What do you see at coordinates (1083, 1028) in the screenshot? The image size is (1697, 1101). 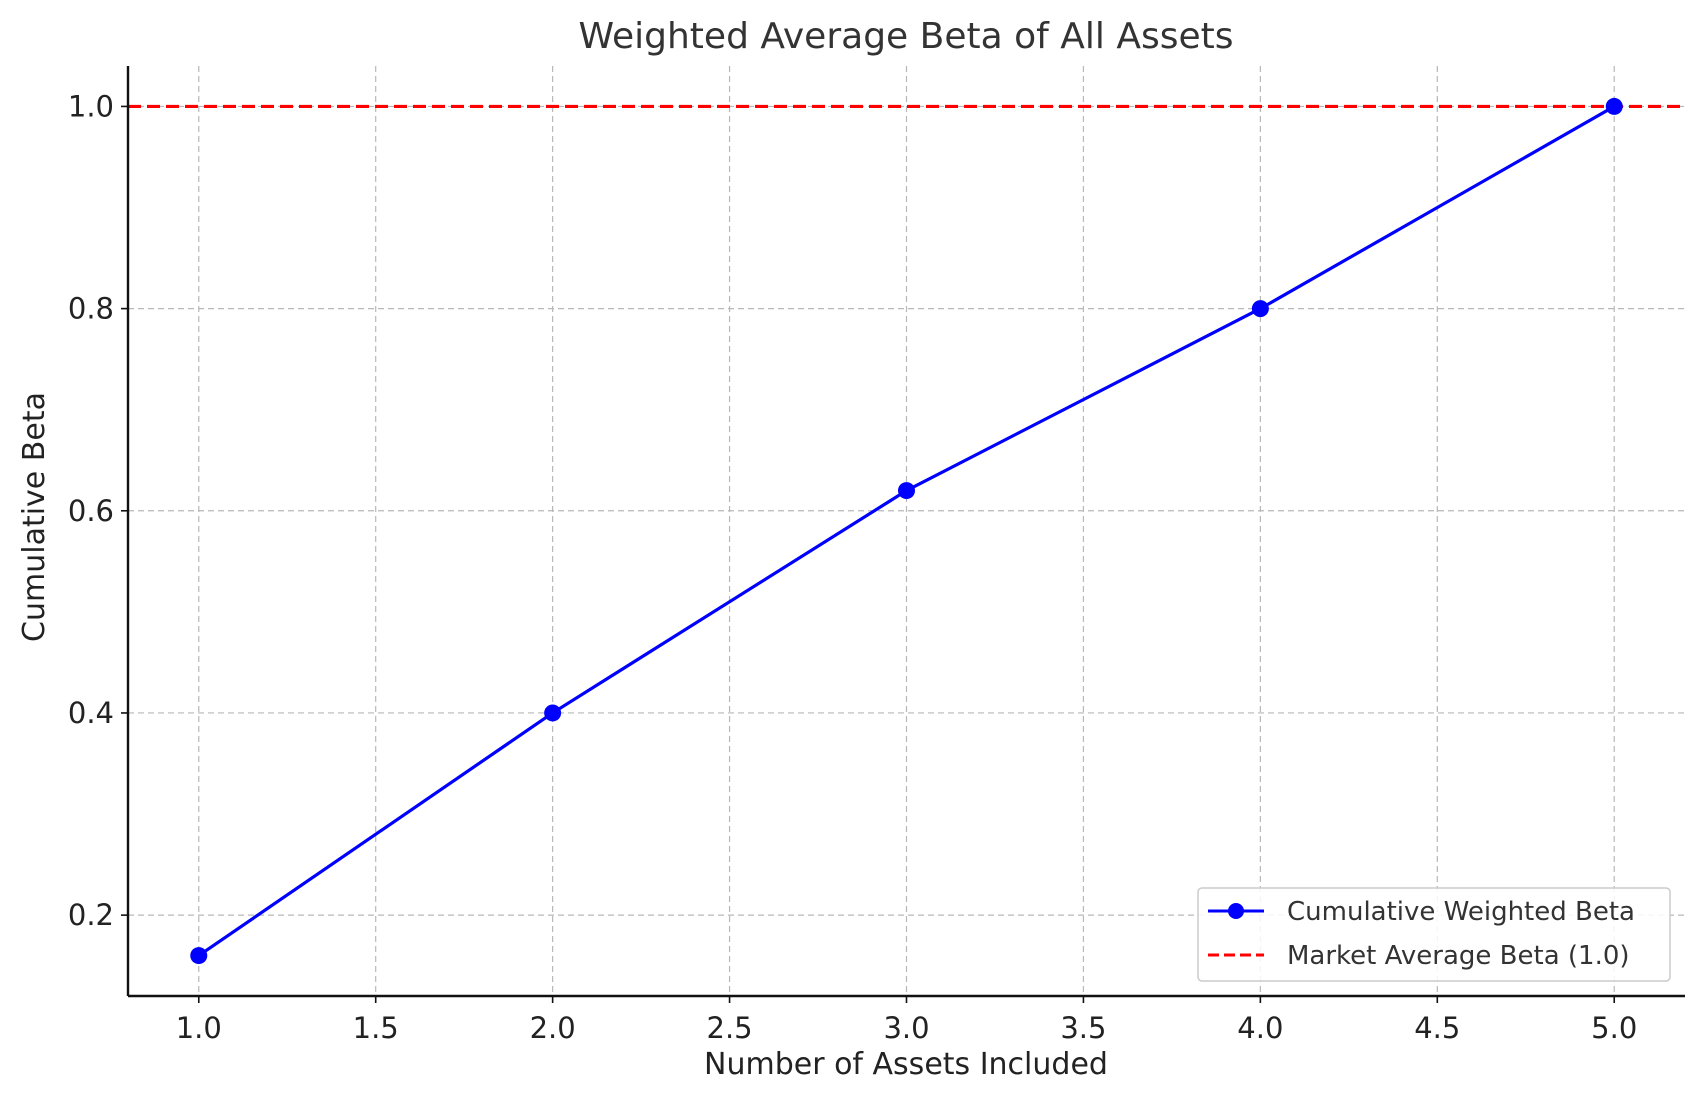 I see `x-tick-label: 3.5` at bounding box center [1083, 1028].